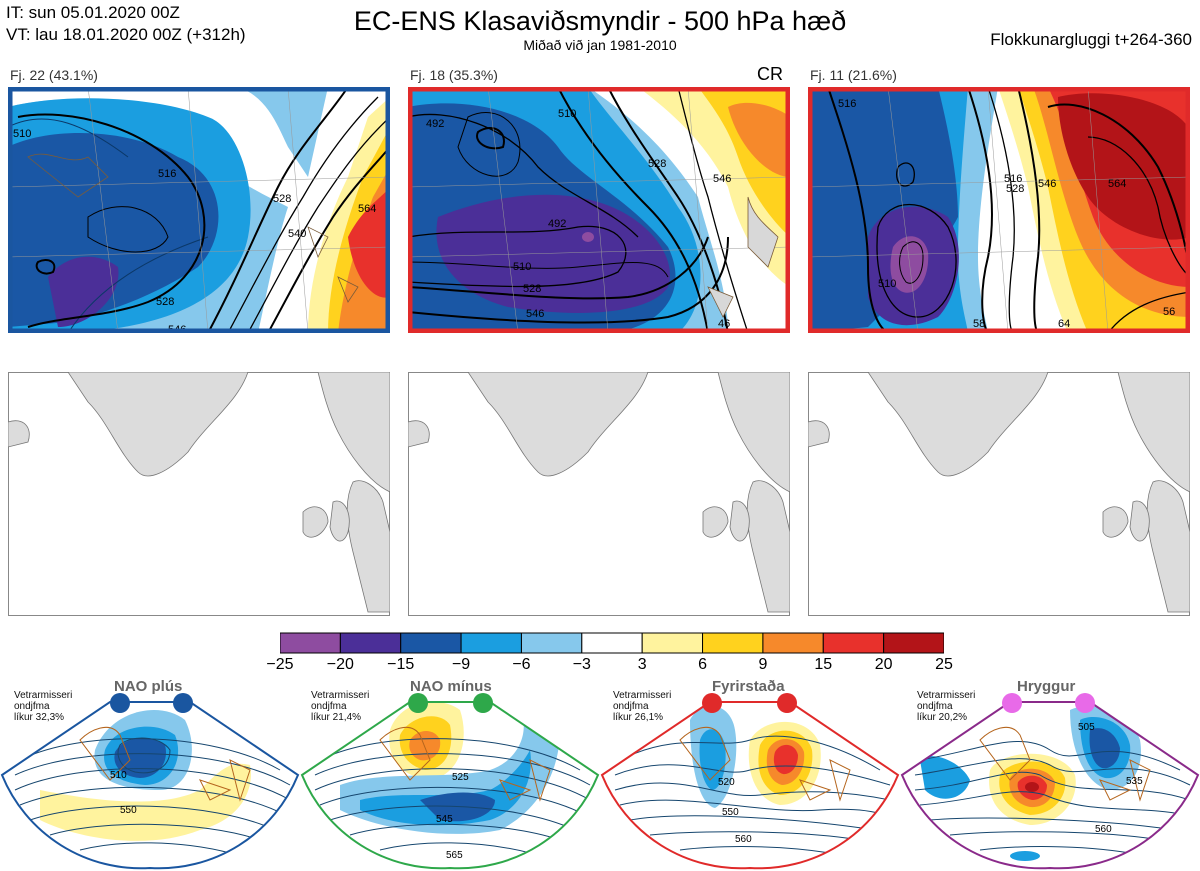 This screenshot has width=1200, height=871. I want to click on panel-3-contour-5: 528, so click(1015, 189).